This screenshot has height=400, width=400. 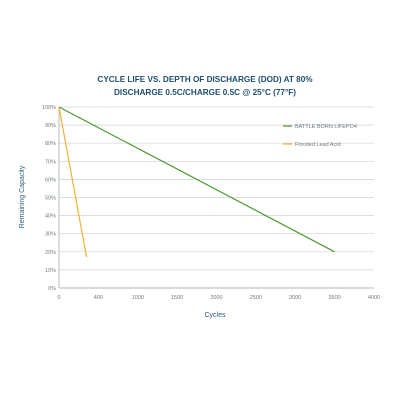 I want to click on x-tick-label: 400, so click(x=98, y=298).